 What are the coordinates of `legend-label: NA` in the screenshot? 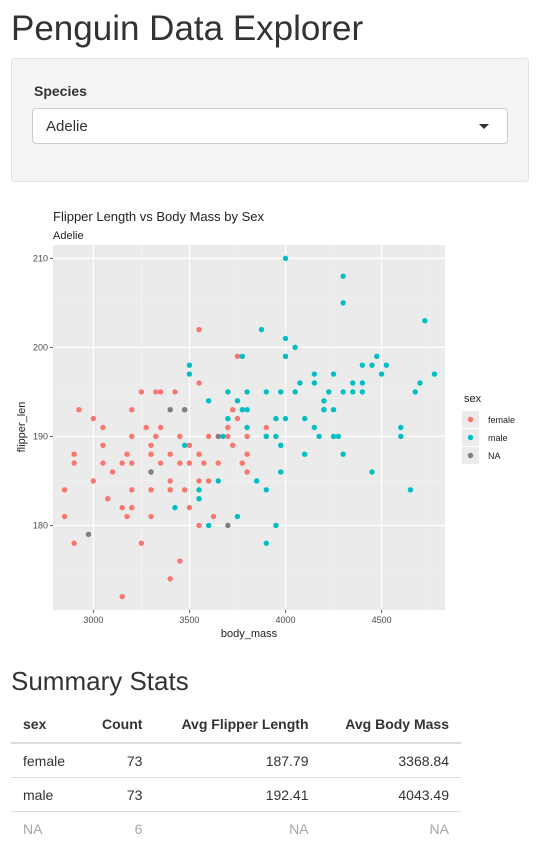 It's located at (494, 456).